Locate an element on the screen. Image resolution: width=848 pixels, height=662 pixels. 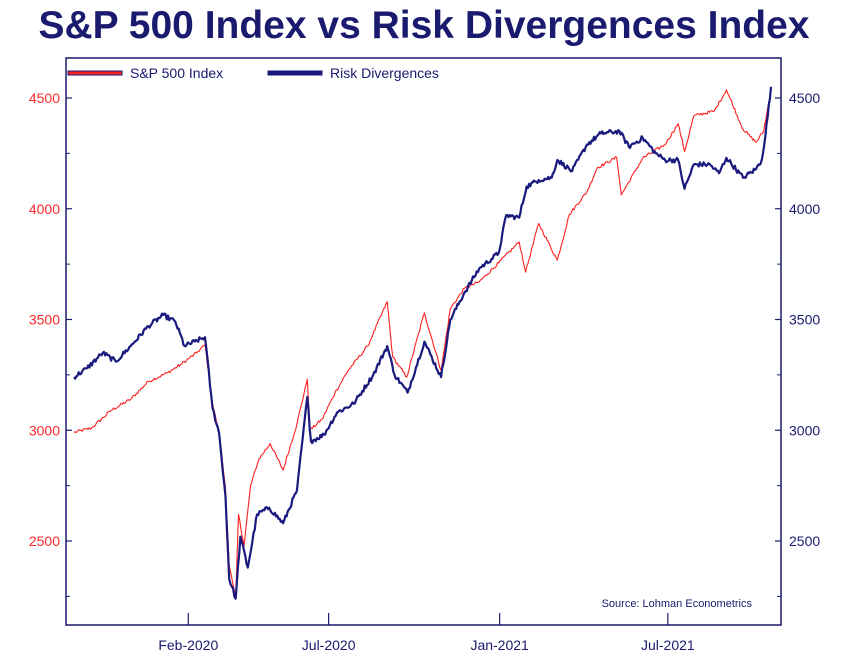
y-axis-right: 2500 3000 3500 4000 4500 is located at coordinates (797, 319).